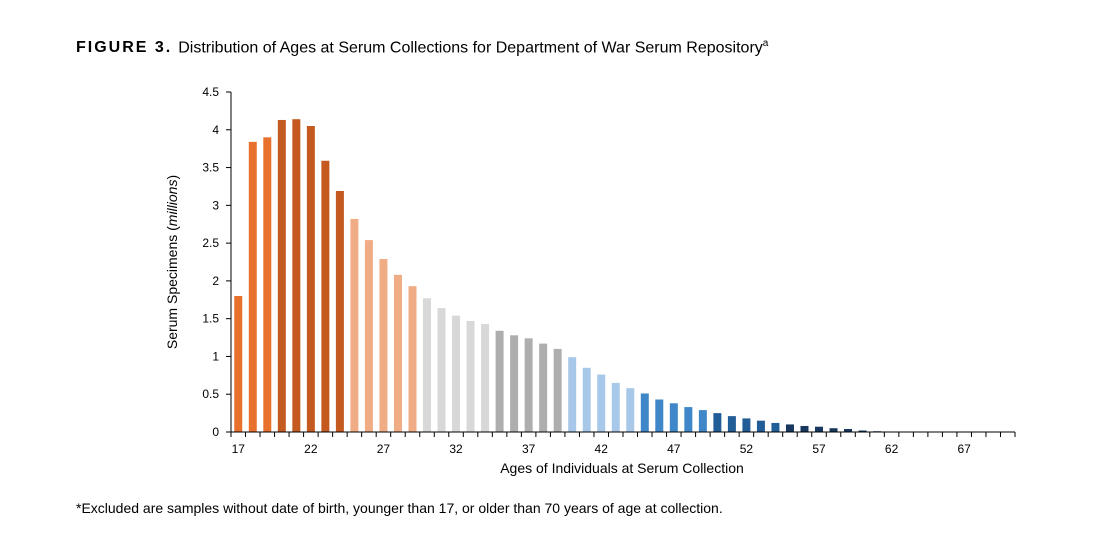  Describe the element at coordinates (747, 449) in the screenshot. I see `x-tick-label: 52` at that location.